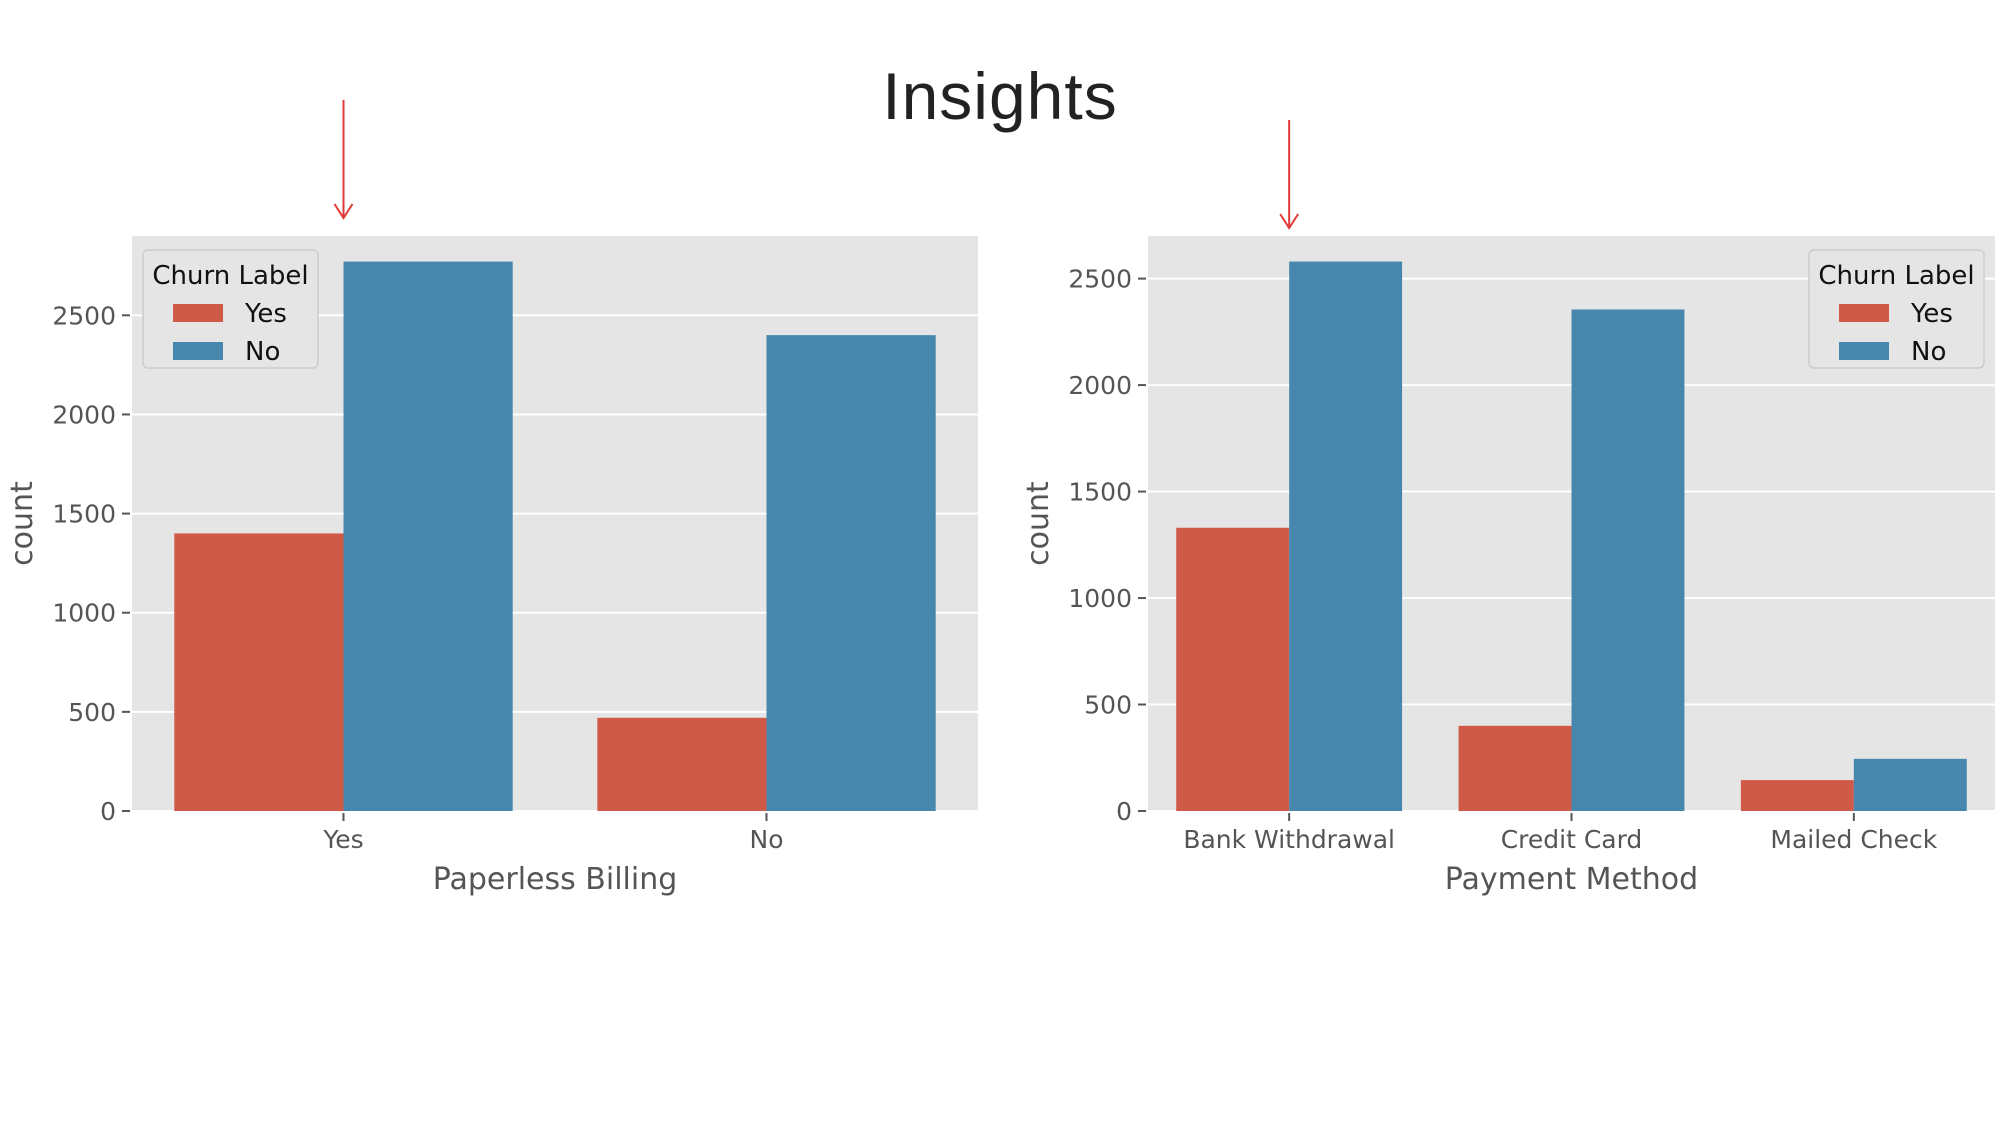  I want to click on x-tick-label: Mailed Check, so click(1853, 839).